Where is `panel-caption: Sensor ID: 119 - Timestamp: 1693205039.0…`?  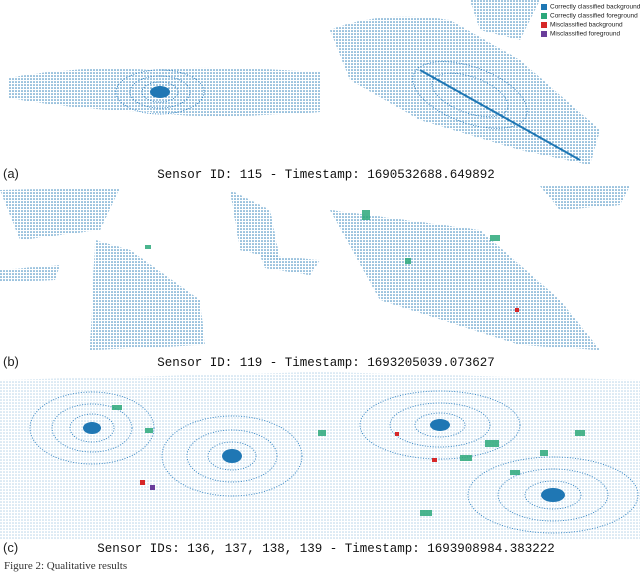
panel-caption: Sensor ID: 119 - Timestamp: 1693205039.0… is located at coordinates (326, 363).